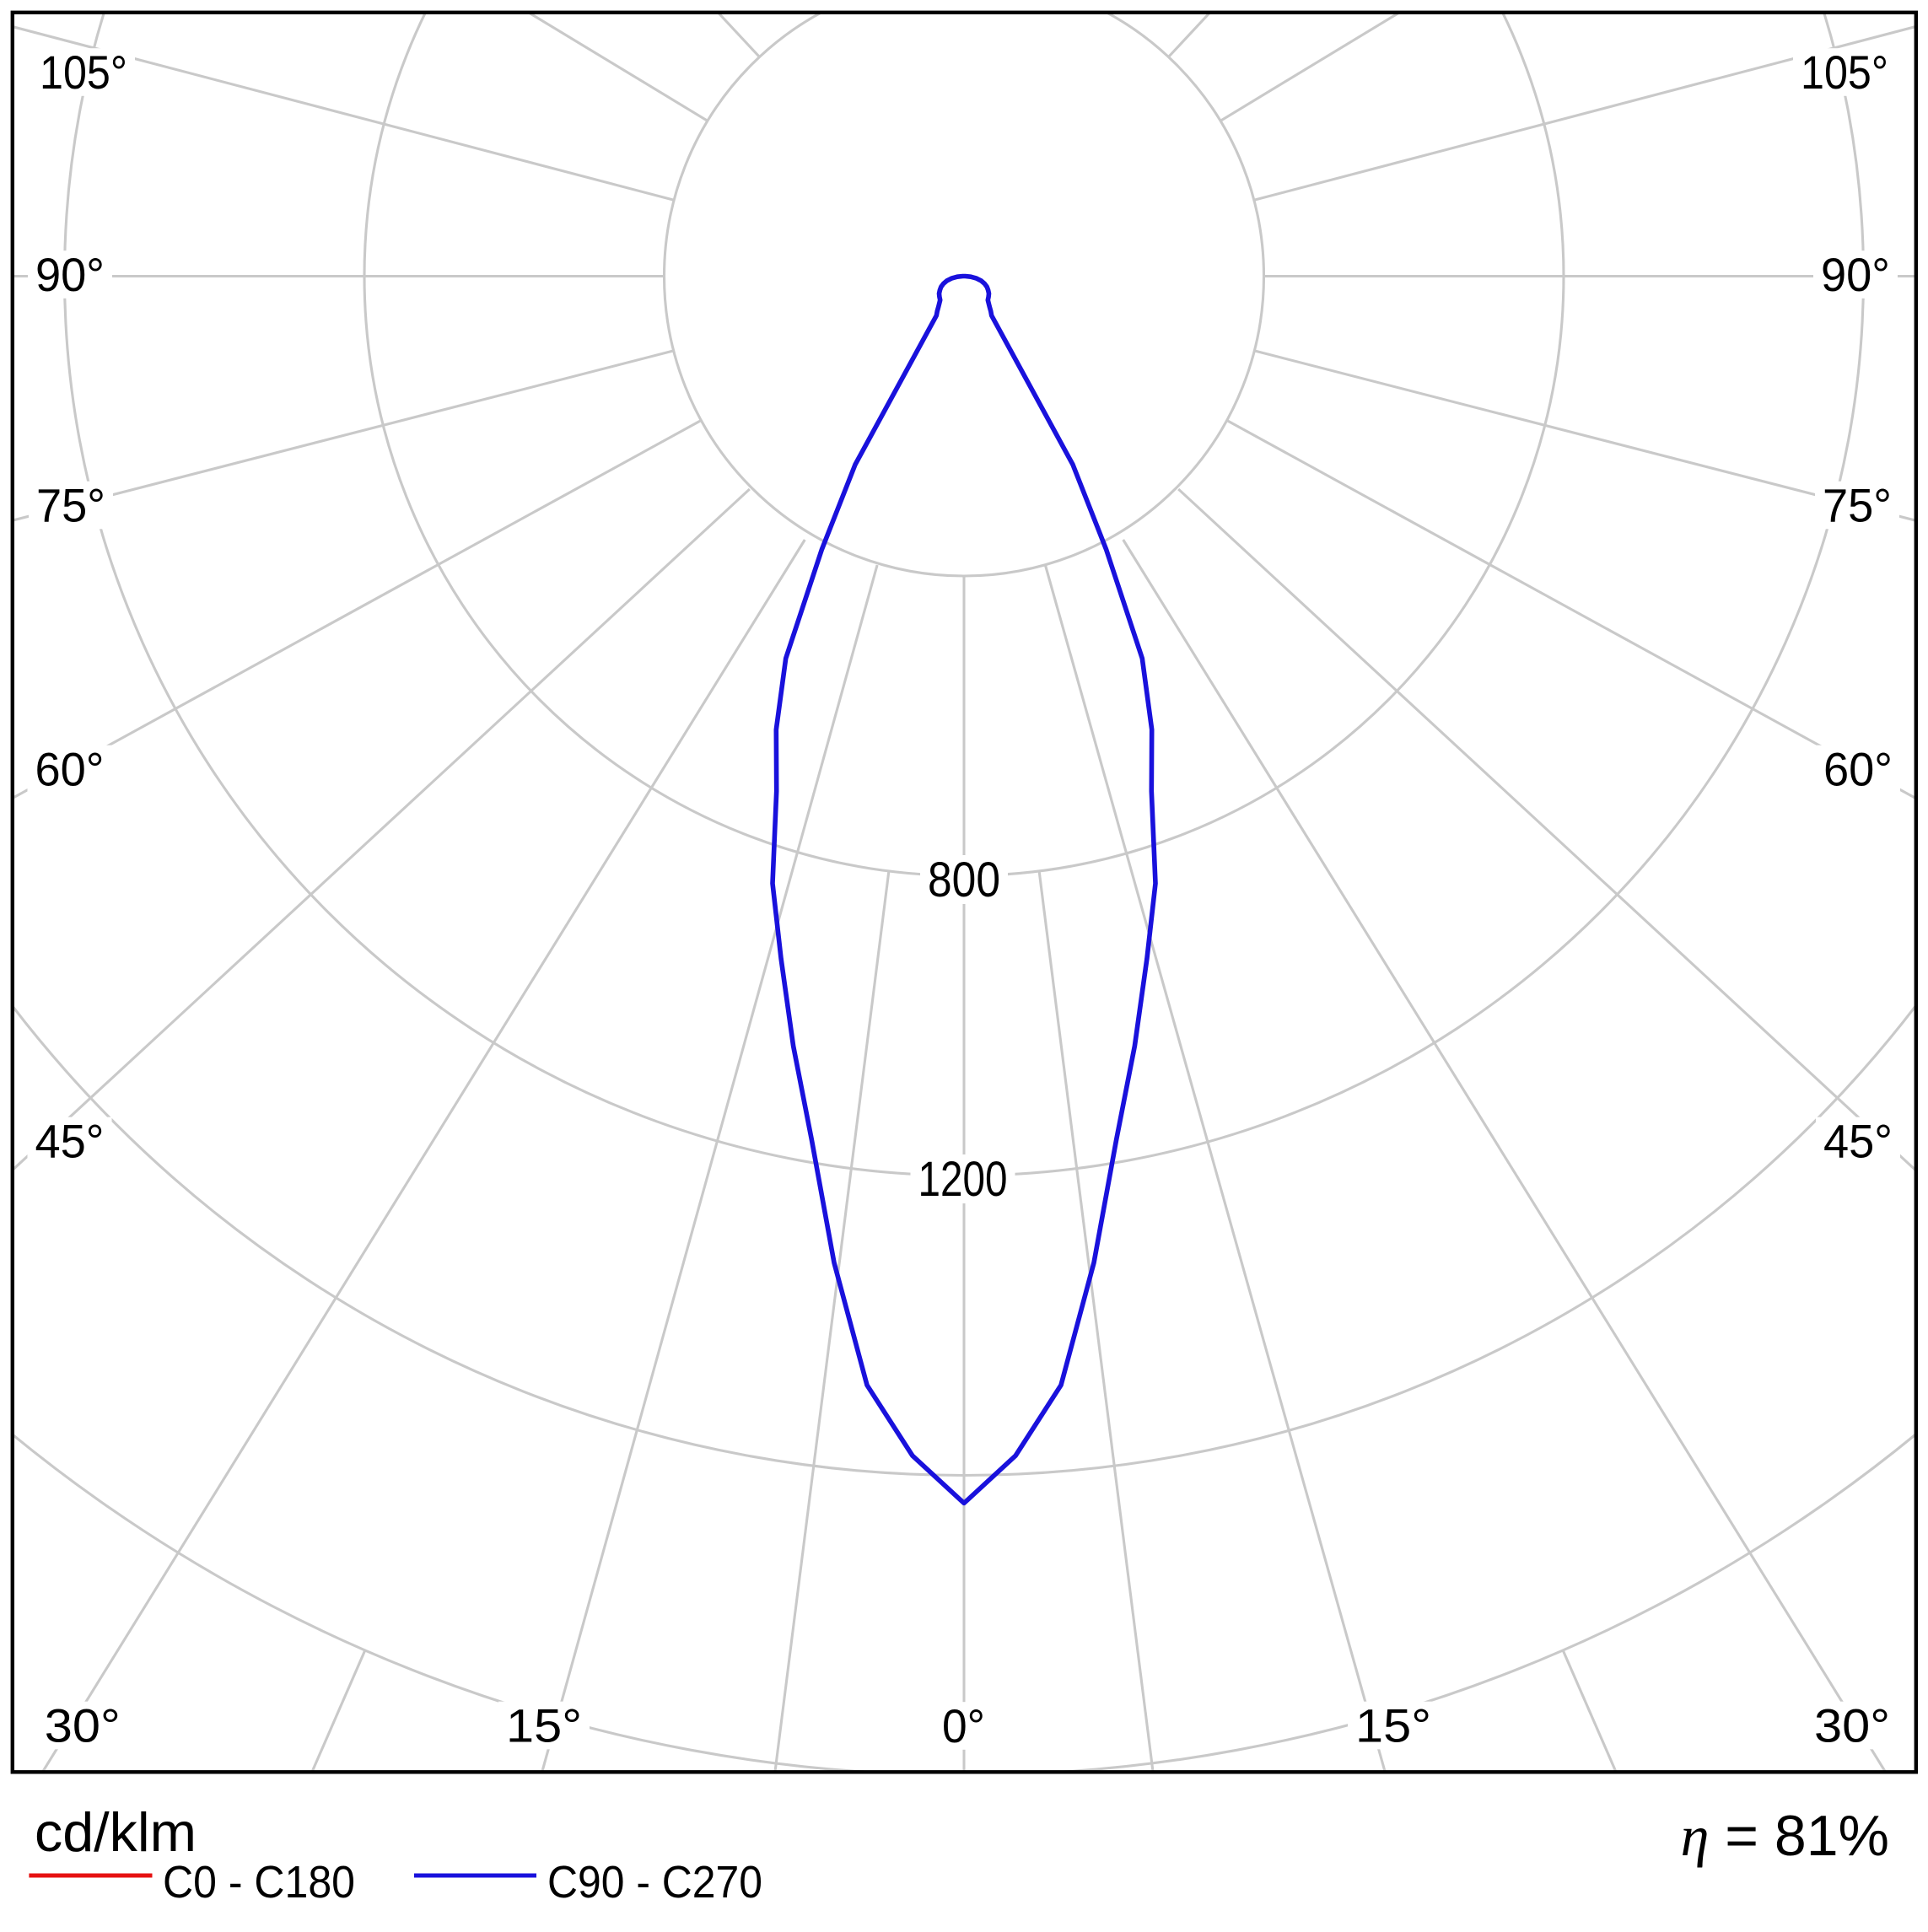  Describe the element at coordinates (259, 1883) in the screenshot. I see `svg-text: C0 - C180` at that location.